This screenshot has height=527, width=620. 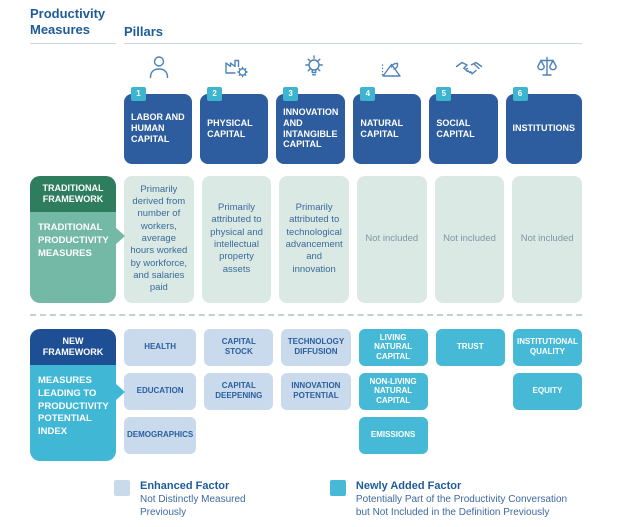 I want to click on factor-health: HEALTH, so click(x=160, y=347).